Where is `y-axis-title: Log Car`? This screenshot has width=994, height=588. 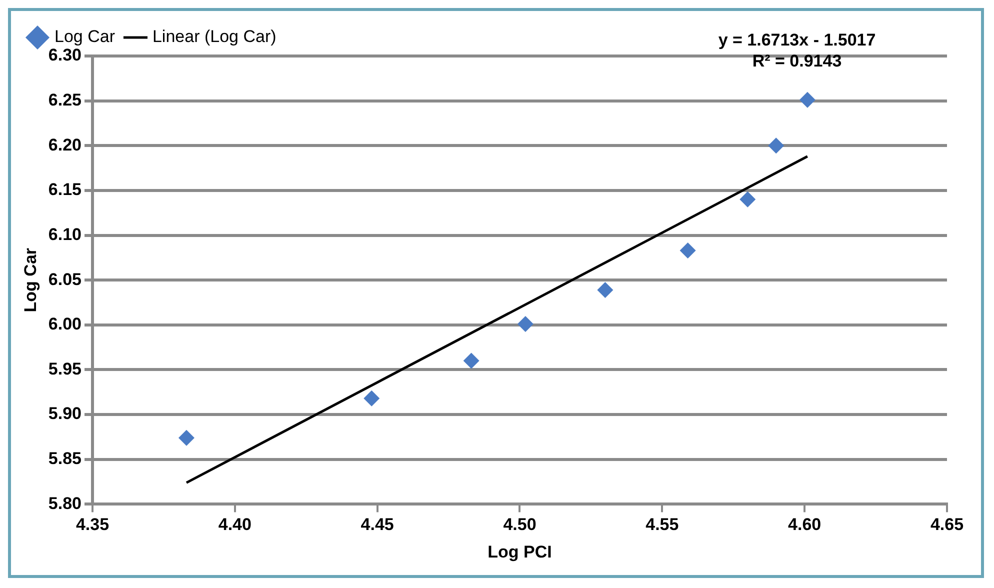
y-axis-title: Log Car is located at coordinates (30, 280).